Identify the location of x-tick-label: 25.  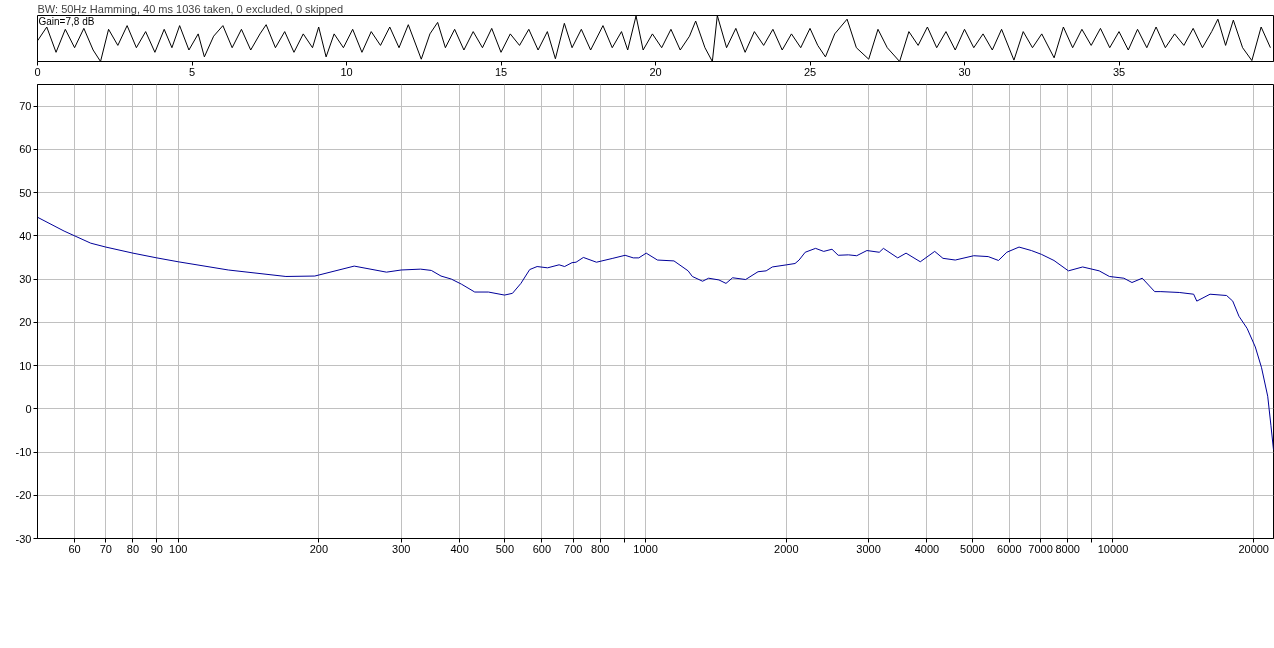
(810, 71).